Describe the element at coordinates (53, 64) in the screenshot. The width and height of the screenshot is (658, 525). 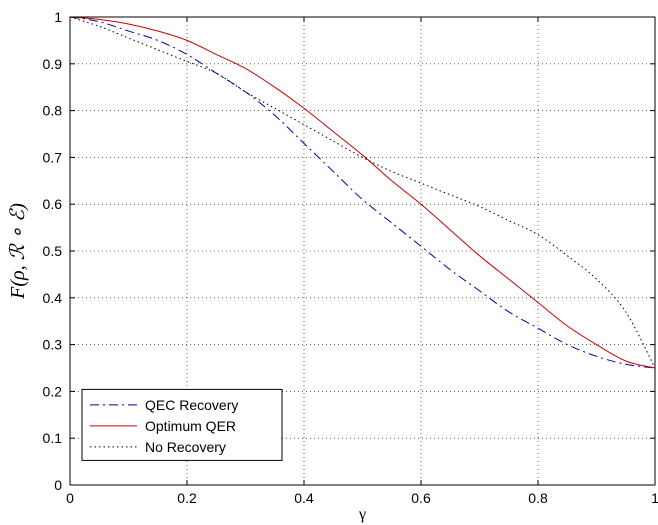
I see `y-tick-label: 0.9` at that location.